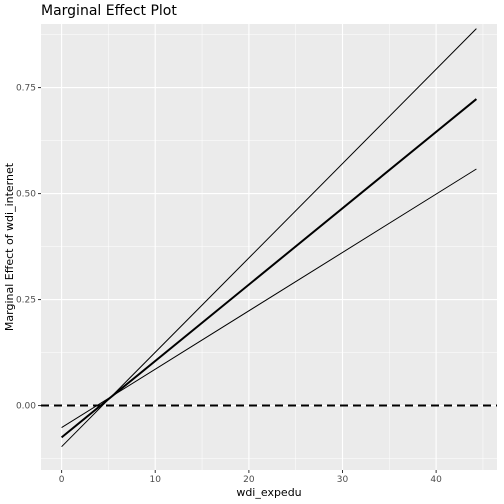 This screenshot has height=504, width=504. What do you see at coordinates (26, 407) in the screenshot?
I see `y-tick-label: 0.00` at bounding box center [26, 407].